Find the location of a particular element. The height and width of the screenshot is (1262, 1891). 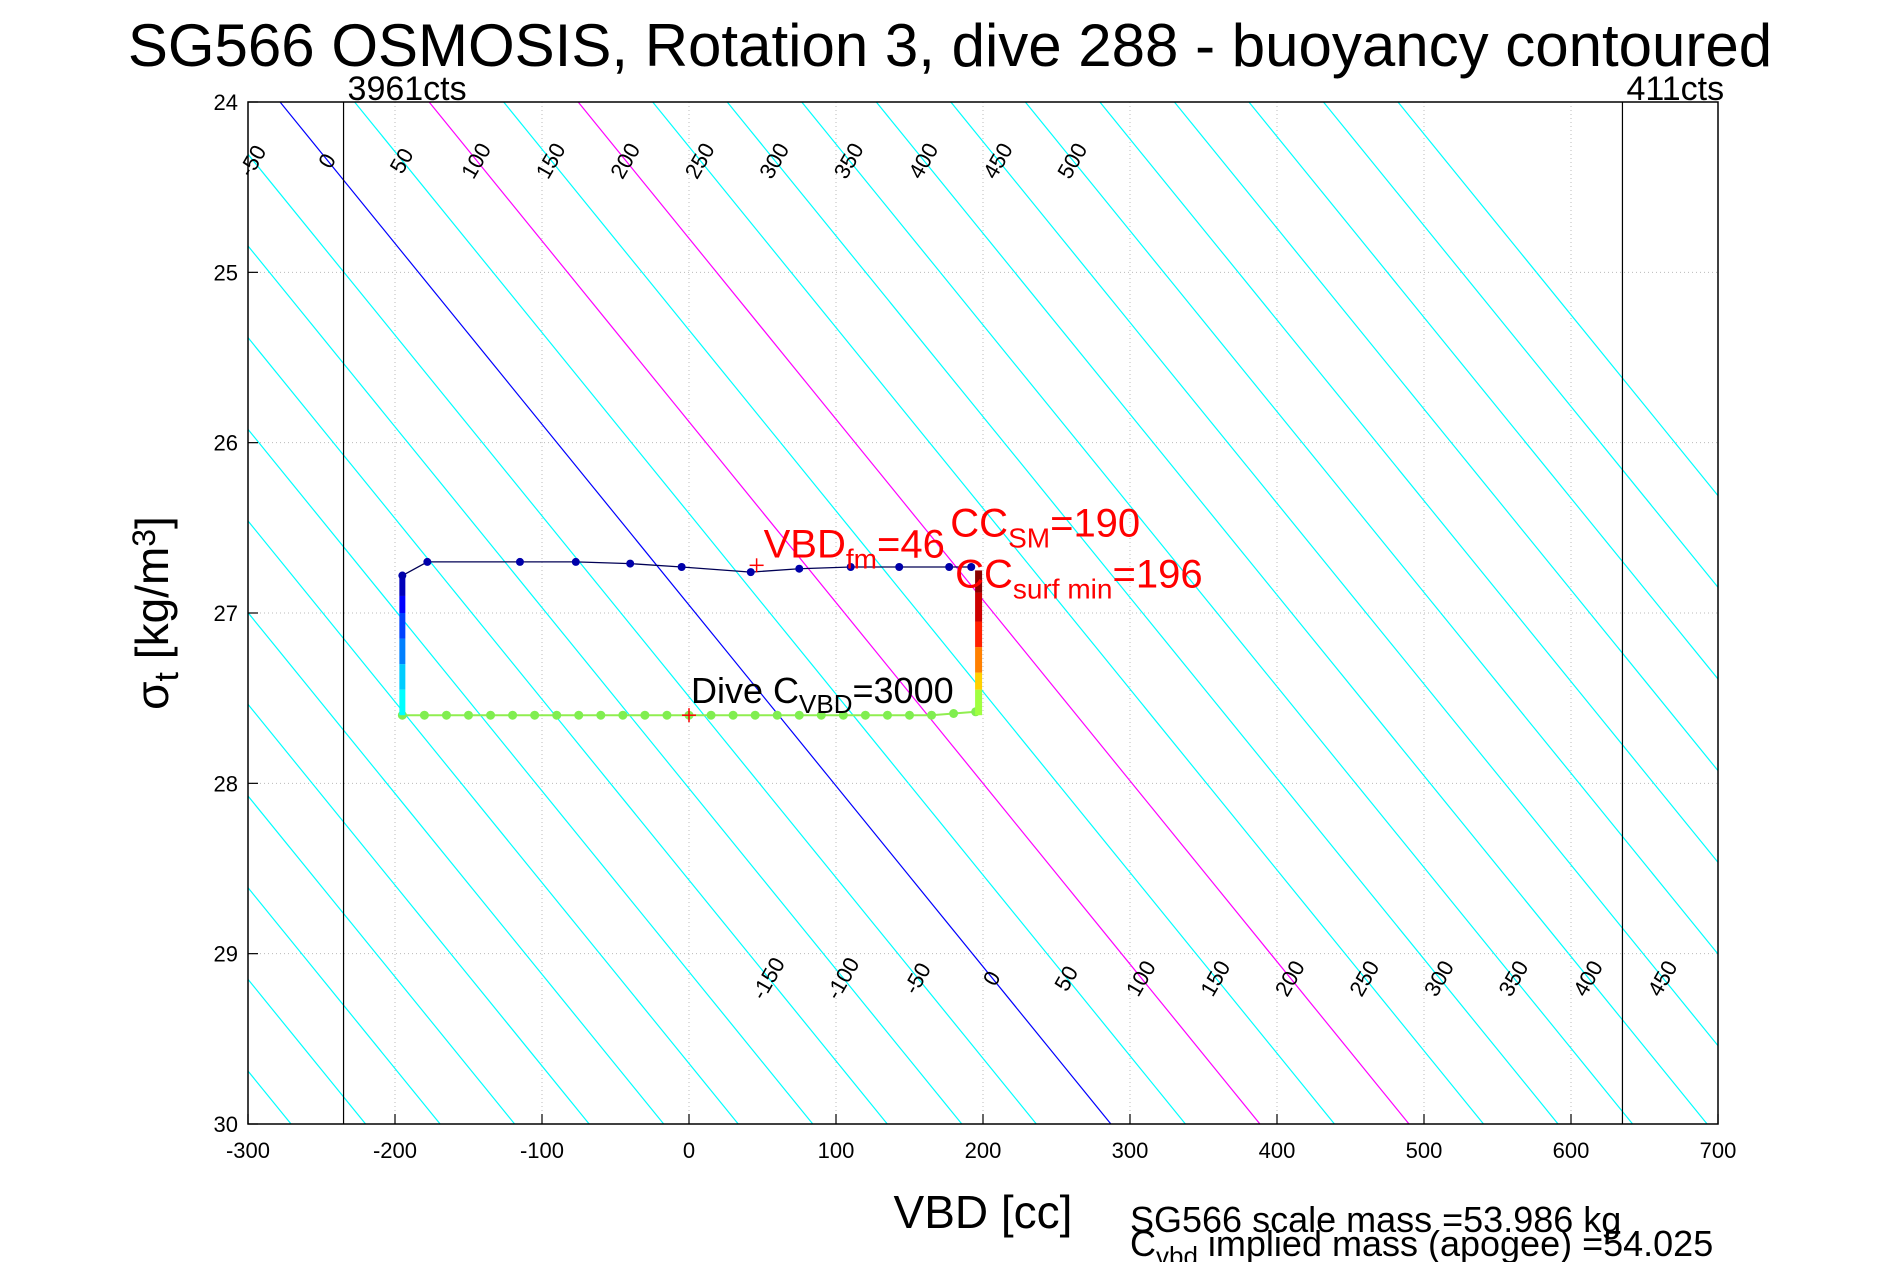

x-tick-label: 500 is located at coordinates (1424, 1150).